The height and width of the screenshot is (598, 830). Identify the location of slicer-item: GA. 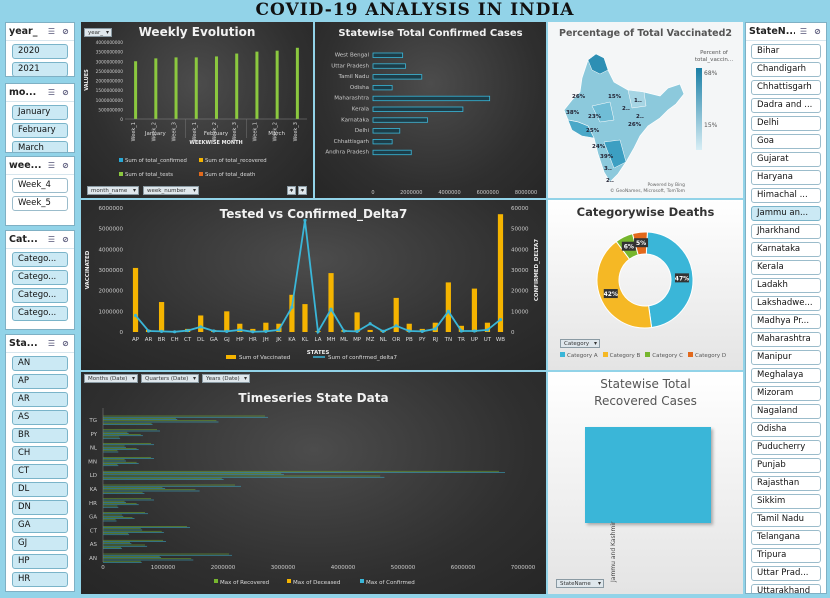
(40, 525).